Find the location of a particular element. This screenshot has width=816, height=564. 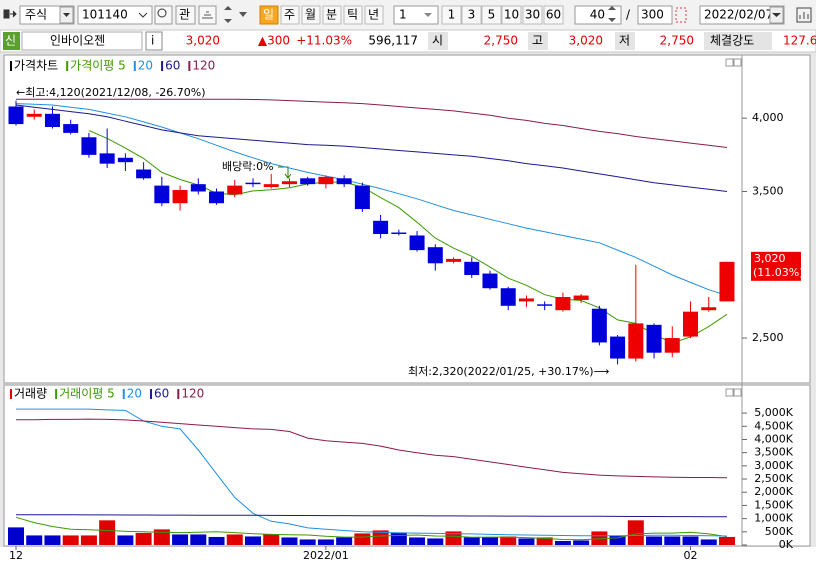

badge: 신 is located at coordinates (10, 41).